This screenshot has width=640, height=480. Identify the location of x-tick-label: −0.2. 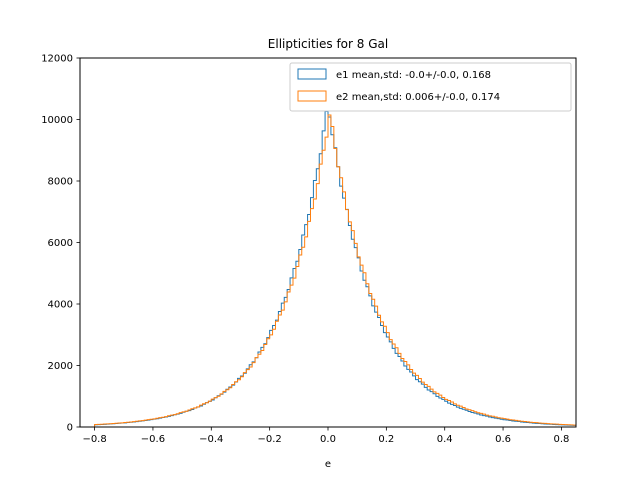
(269, 439).